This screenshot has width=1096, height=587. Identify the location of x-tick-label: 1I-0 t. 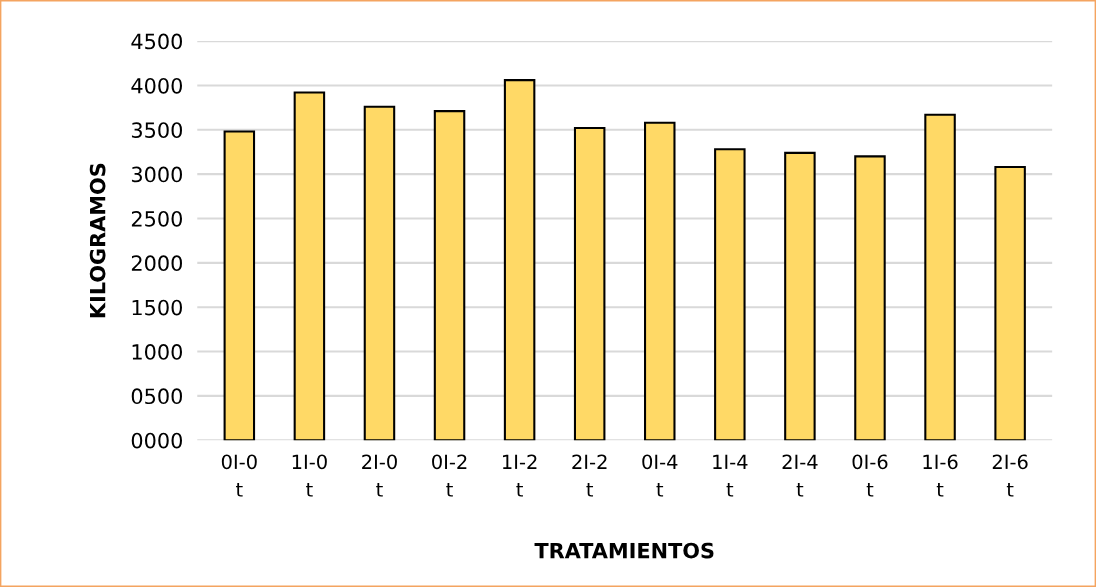
(309, 475).